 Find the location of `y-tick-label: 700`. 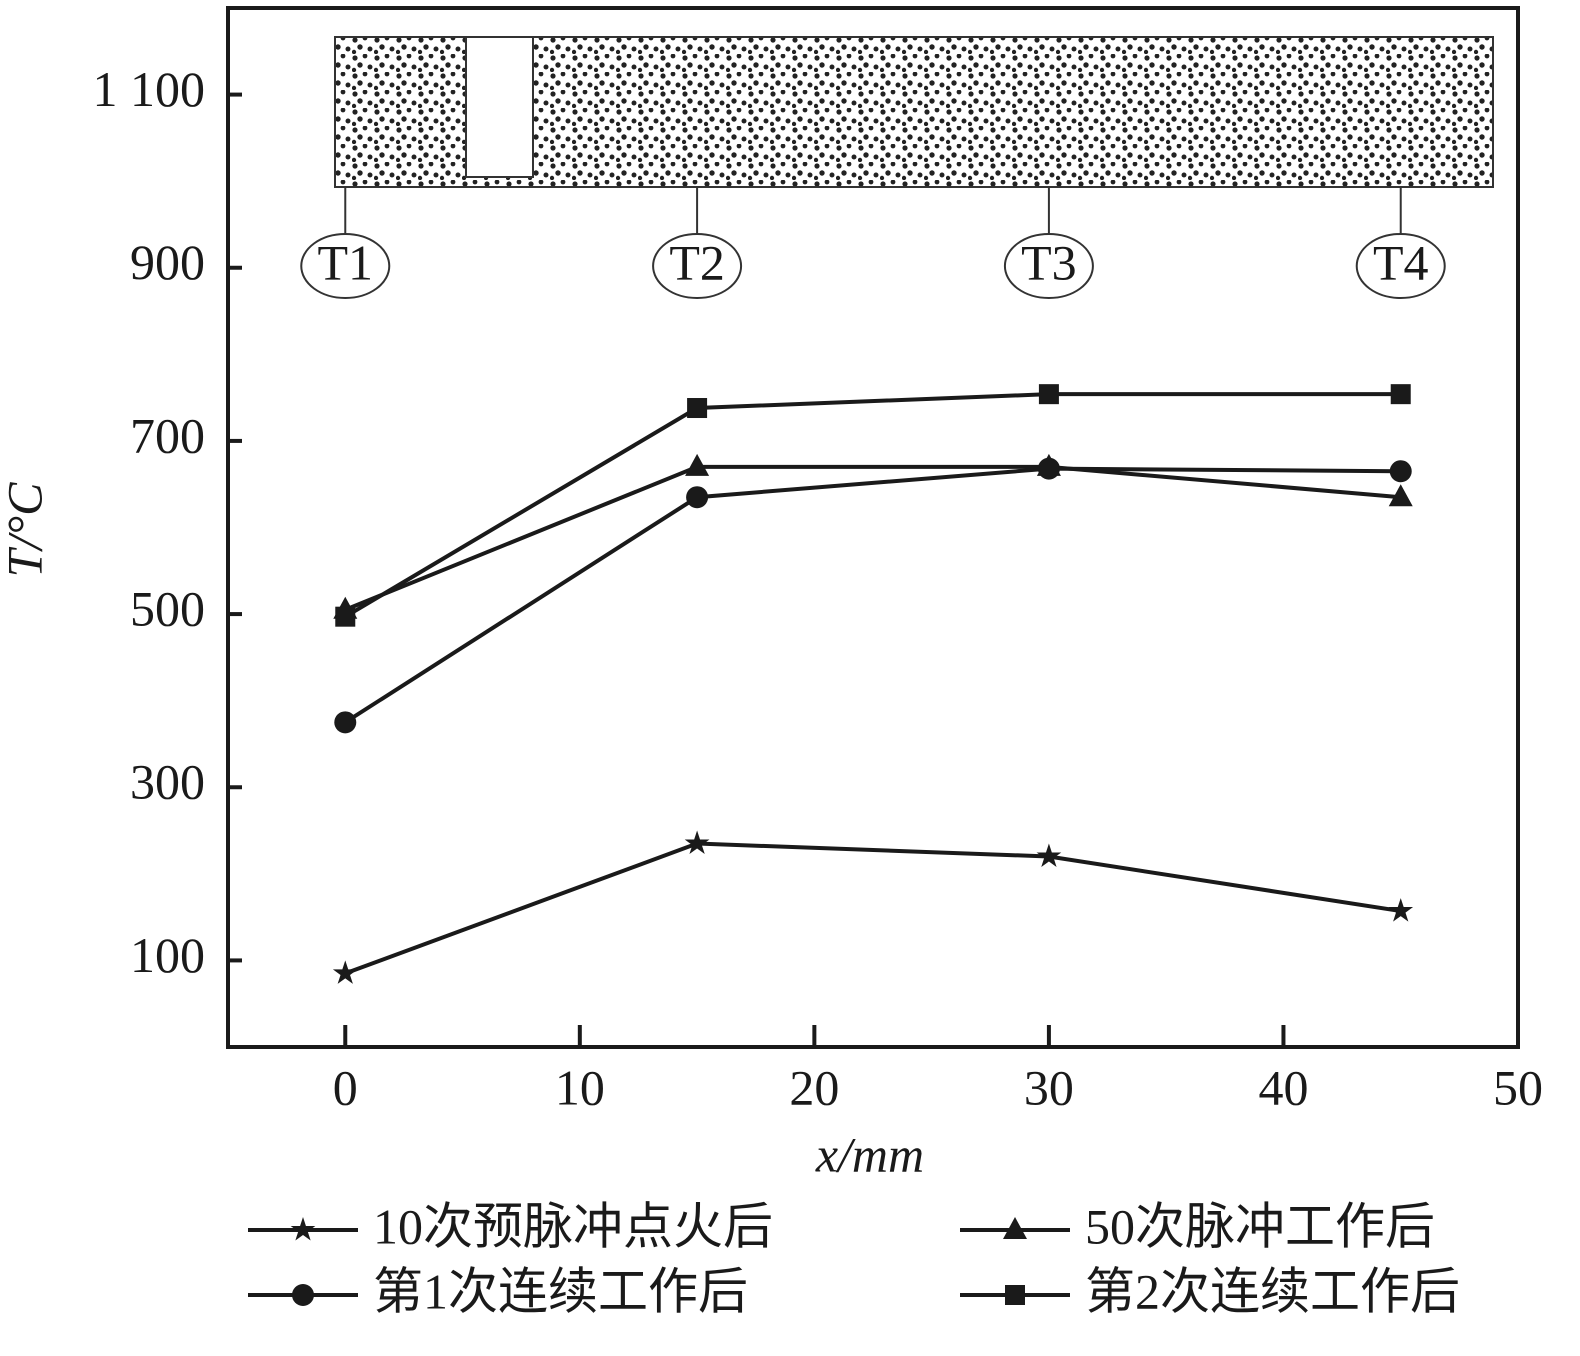

y-tick-label: 700 is located at coordinates (167, 435).